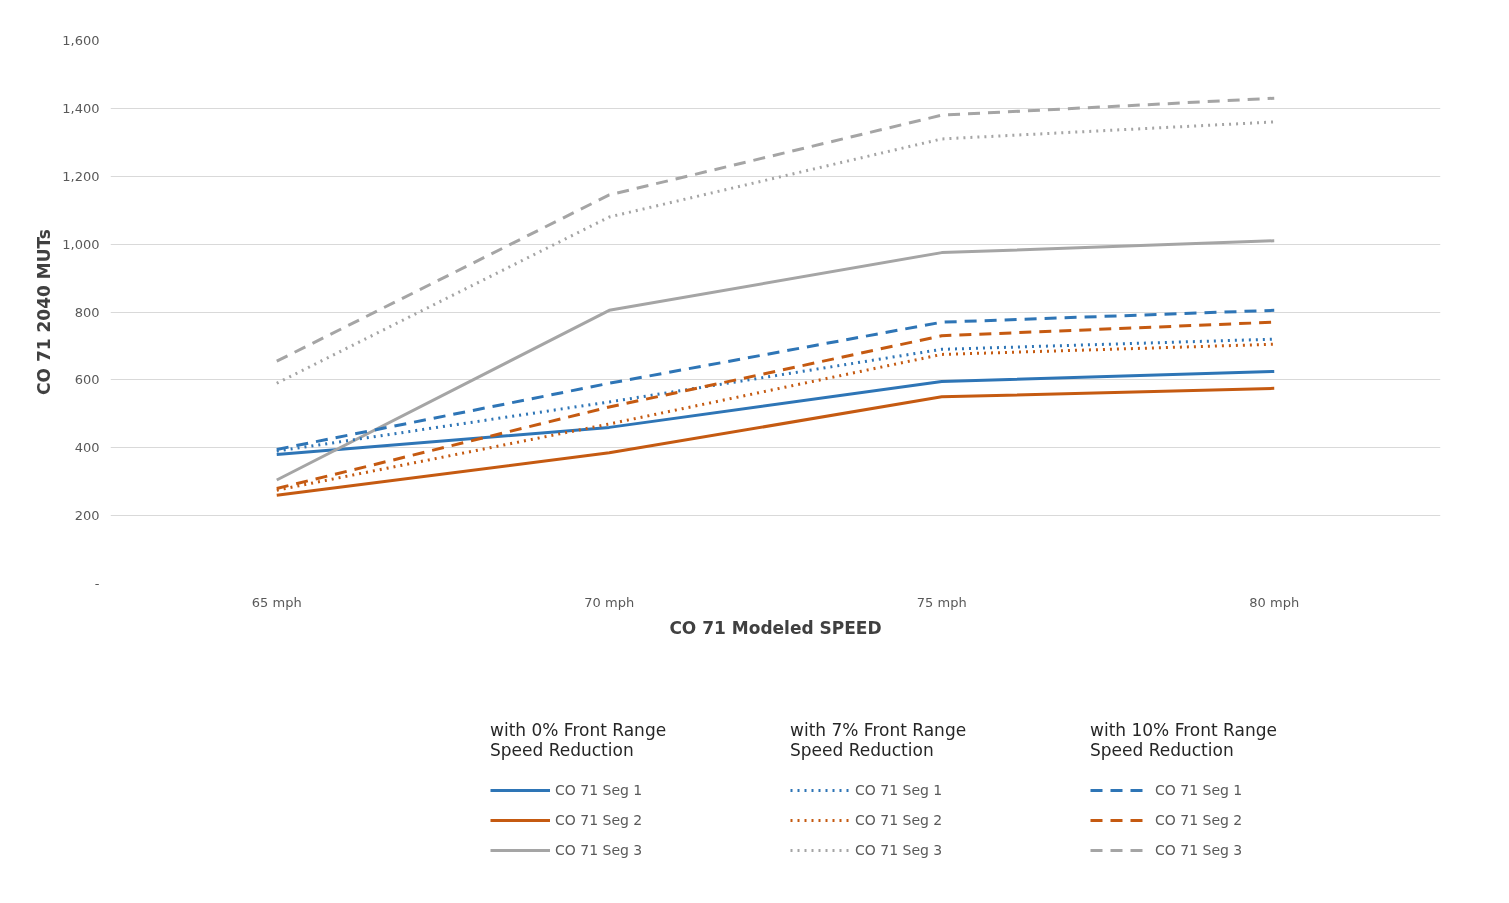 The height and width of the screenshot is (903, 1509). I want to click on y-tick-label: 800, so click(87, 312).